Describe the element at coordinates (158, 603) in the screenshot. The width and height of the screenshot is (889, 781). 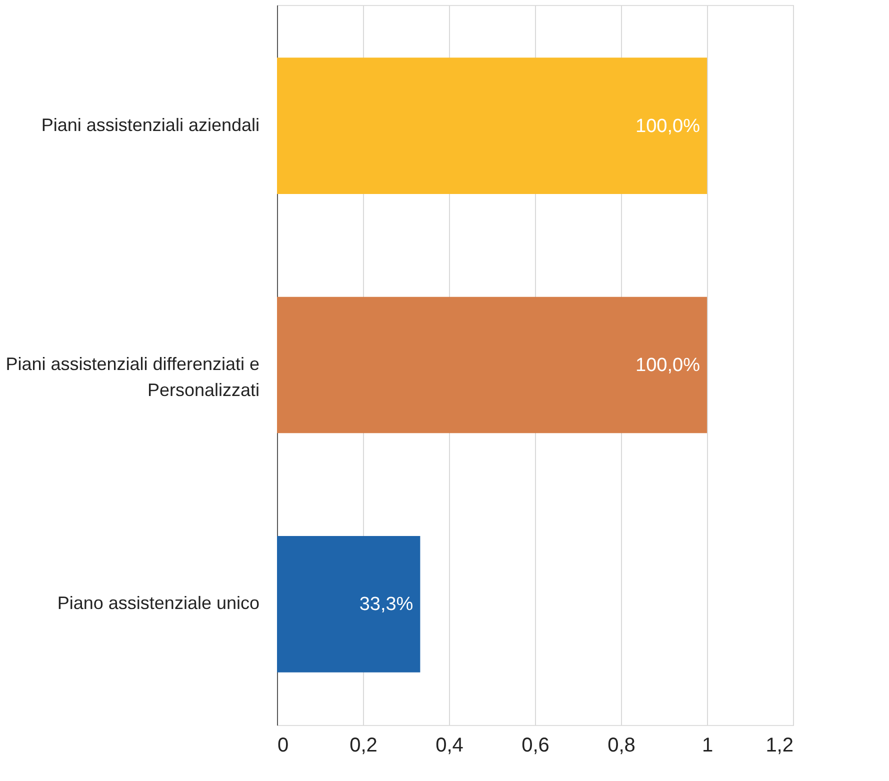
I see `y-tick-label: Piano assistenziale unico` at that location.